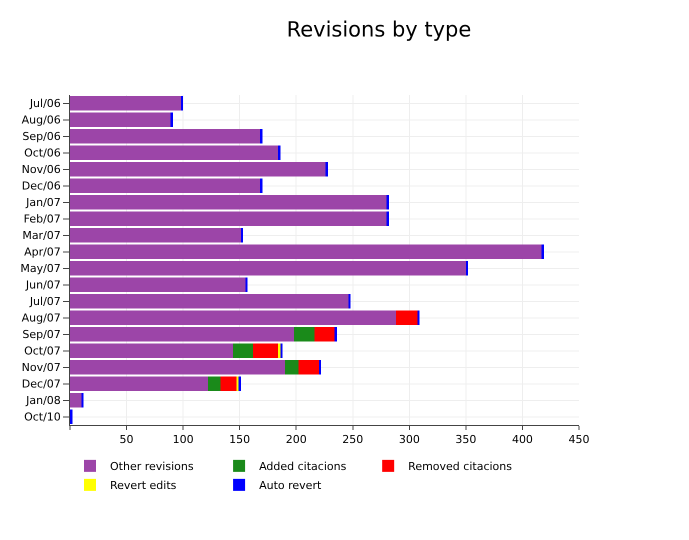 This screenshot has height=540, width=689. Describe the element at coordinates (44, 103) in the screenshot. I see `y-tick-label: Jul/06` at that location.